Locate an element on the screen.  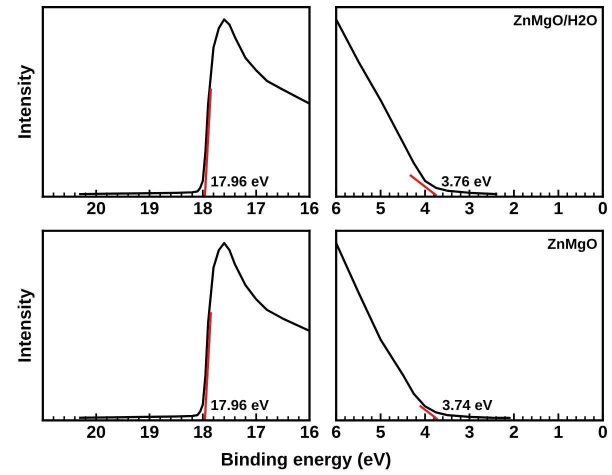
x-axis-title: Binding energy (eV) is located at coordinates (306, 461).